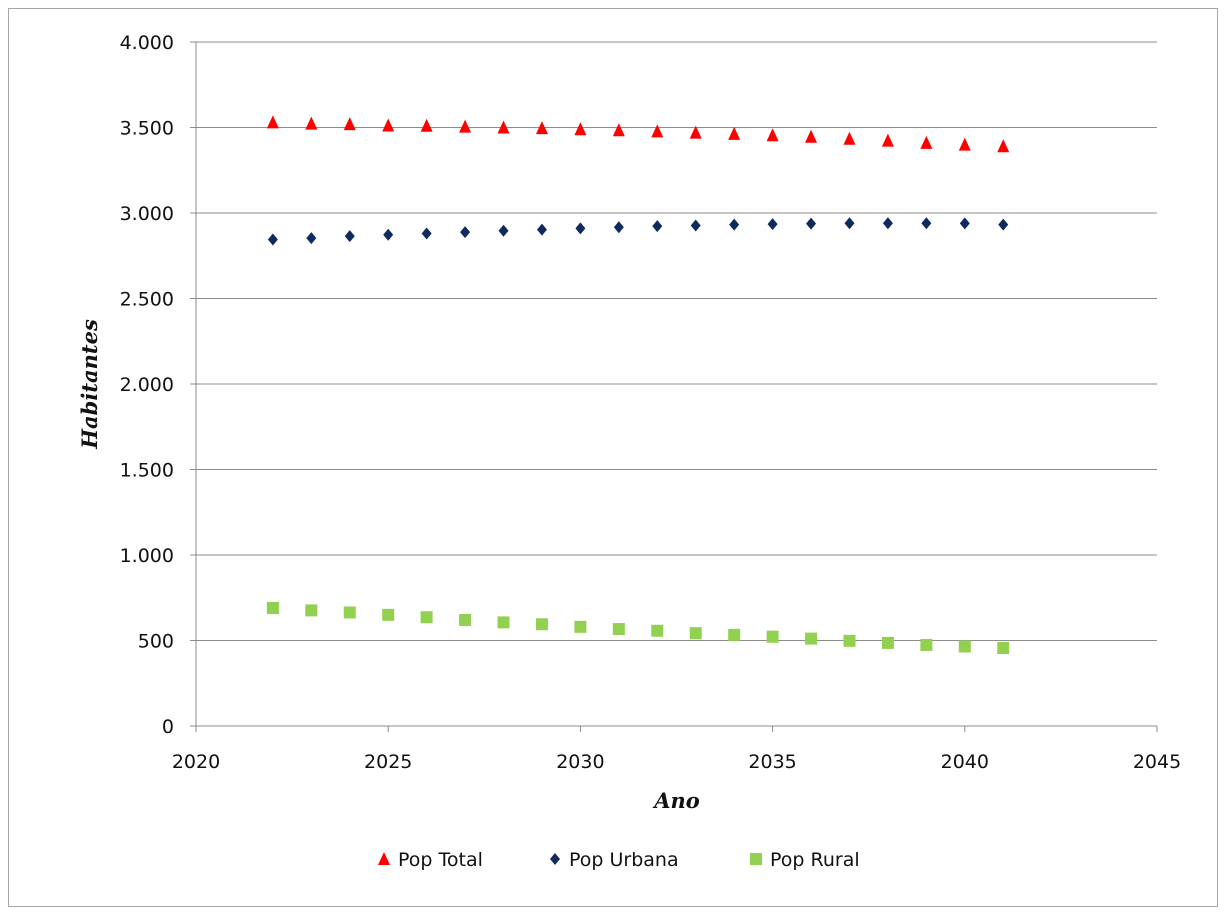 The width and height of the screenshot is (1226, 915). Describe the element at coordinates (624, 860) in the screenshot. I see `legend-label-pop-urbana: Pop Urbana` at that location.